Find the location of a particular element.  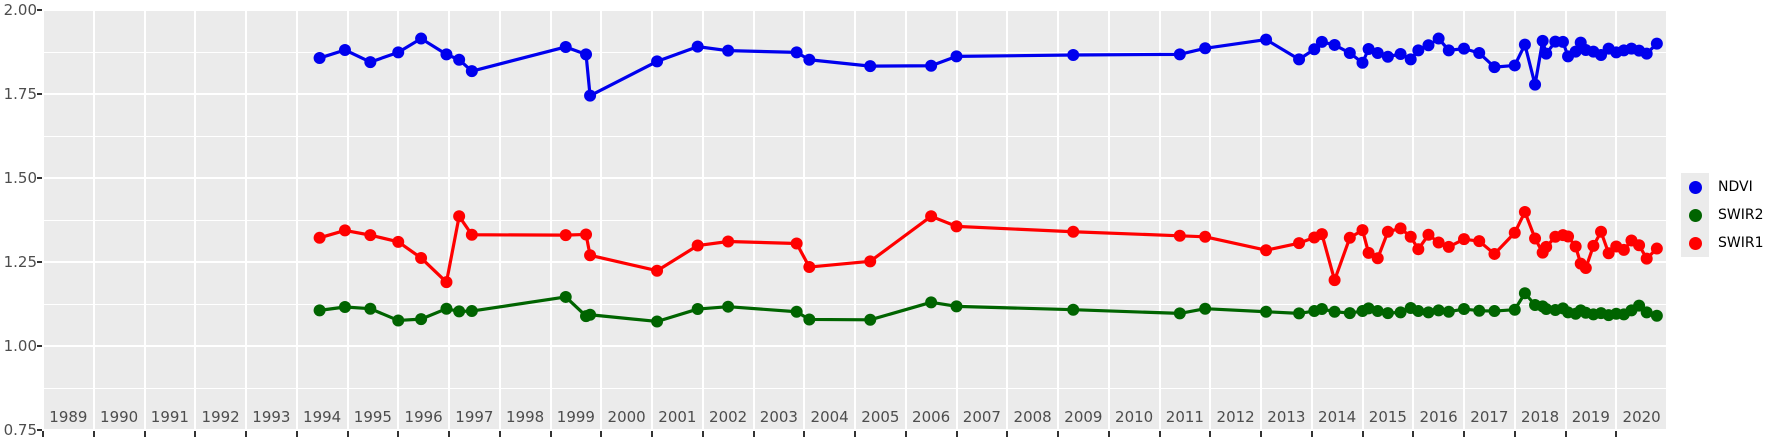

x-axis-tick-label: 1994 is located at coordinates (322, 417).